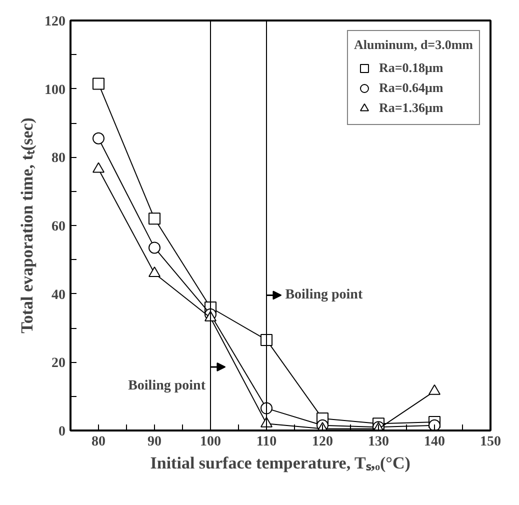 The height and width of the screenshot is (505, 519). I want to click on x-tick-label: 110, so click(266, 442).